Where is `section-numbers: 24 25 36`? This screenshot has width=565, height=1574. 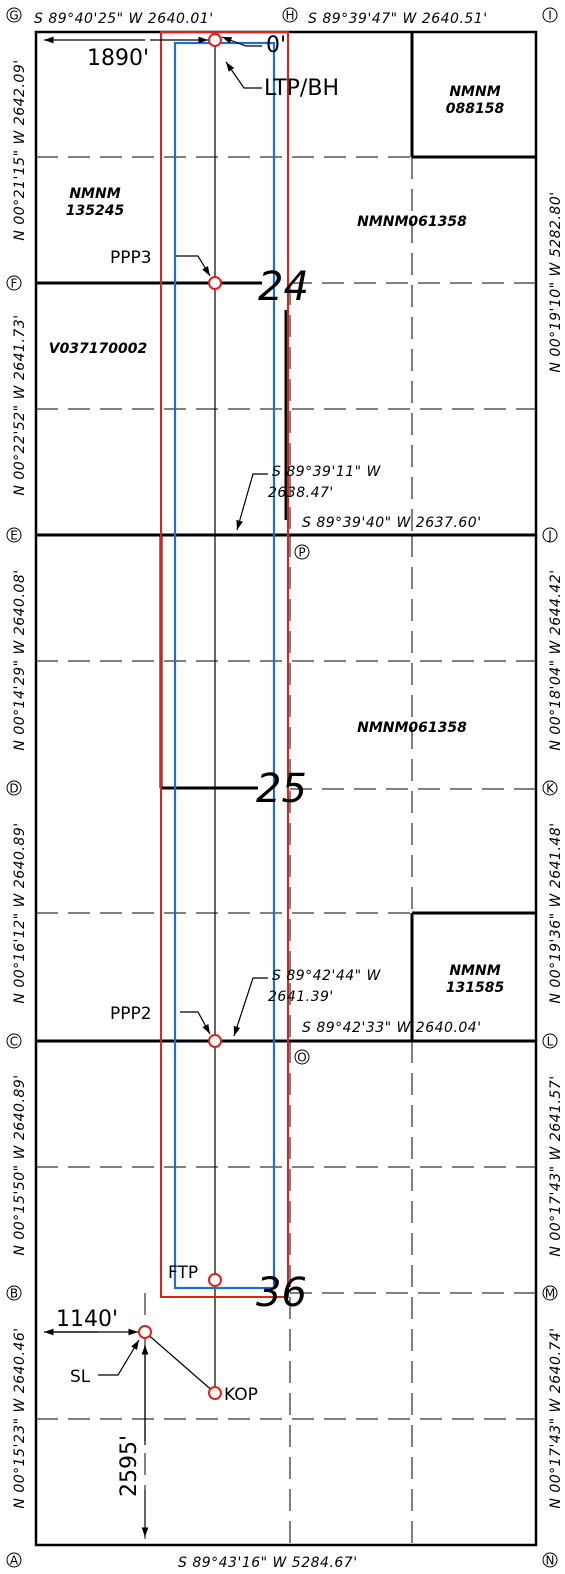
section-numbers: 24 25 36 is located at coordinates (282, 790).